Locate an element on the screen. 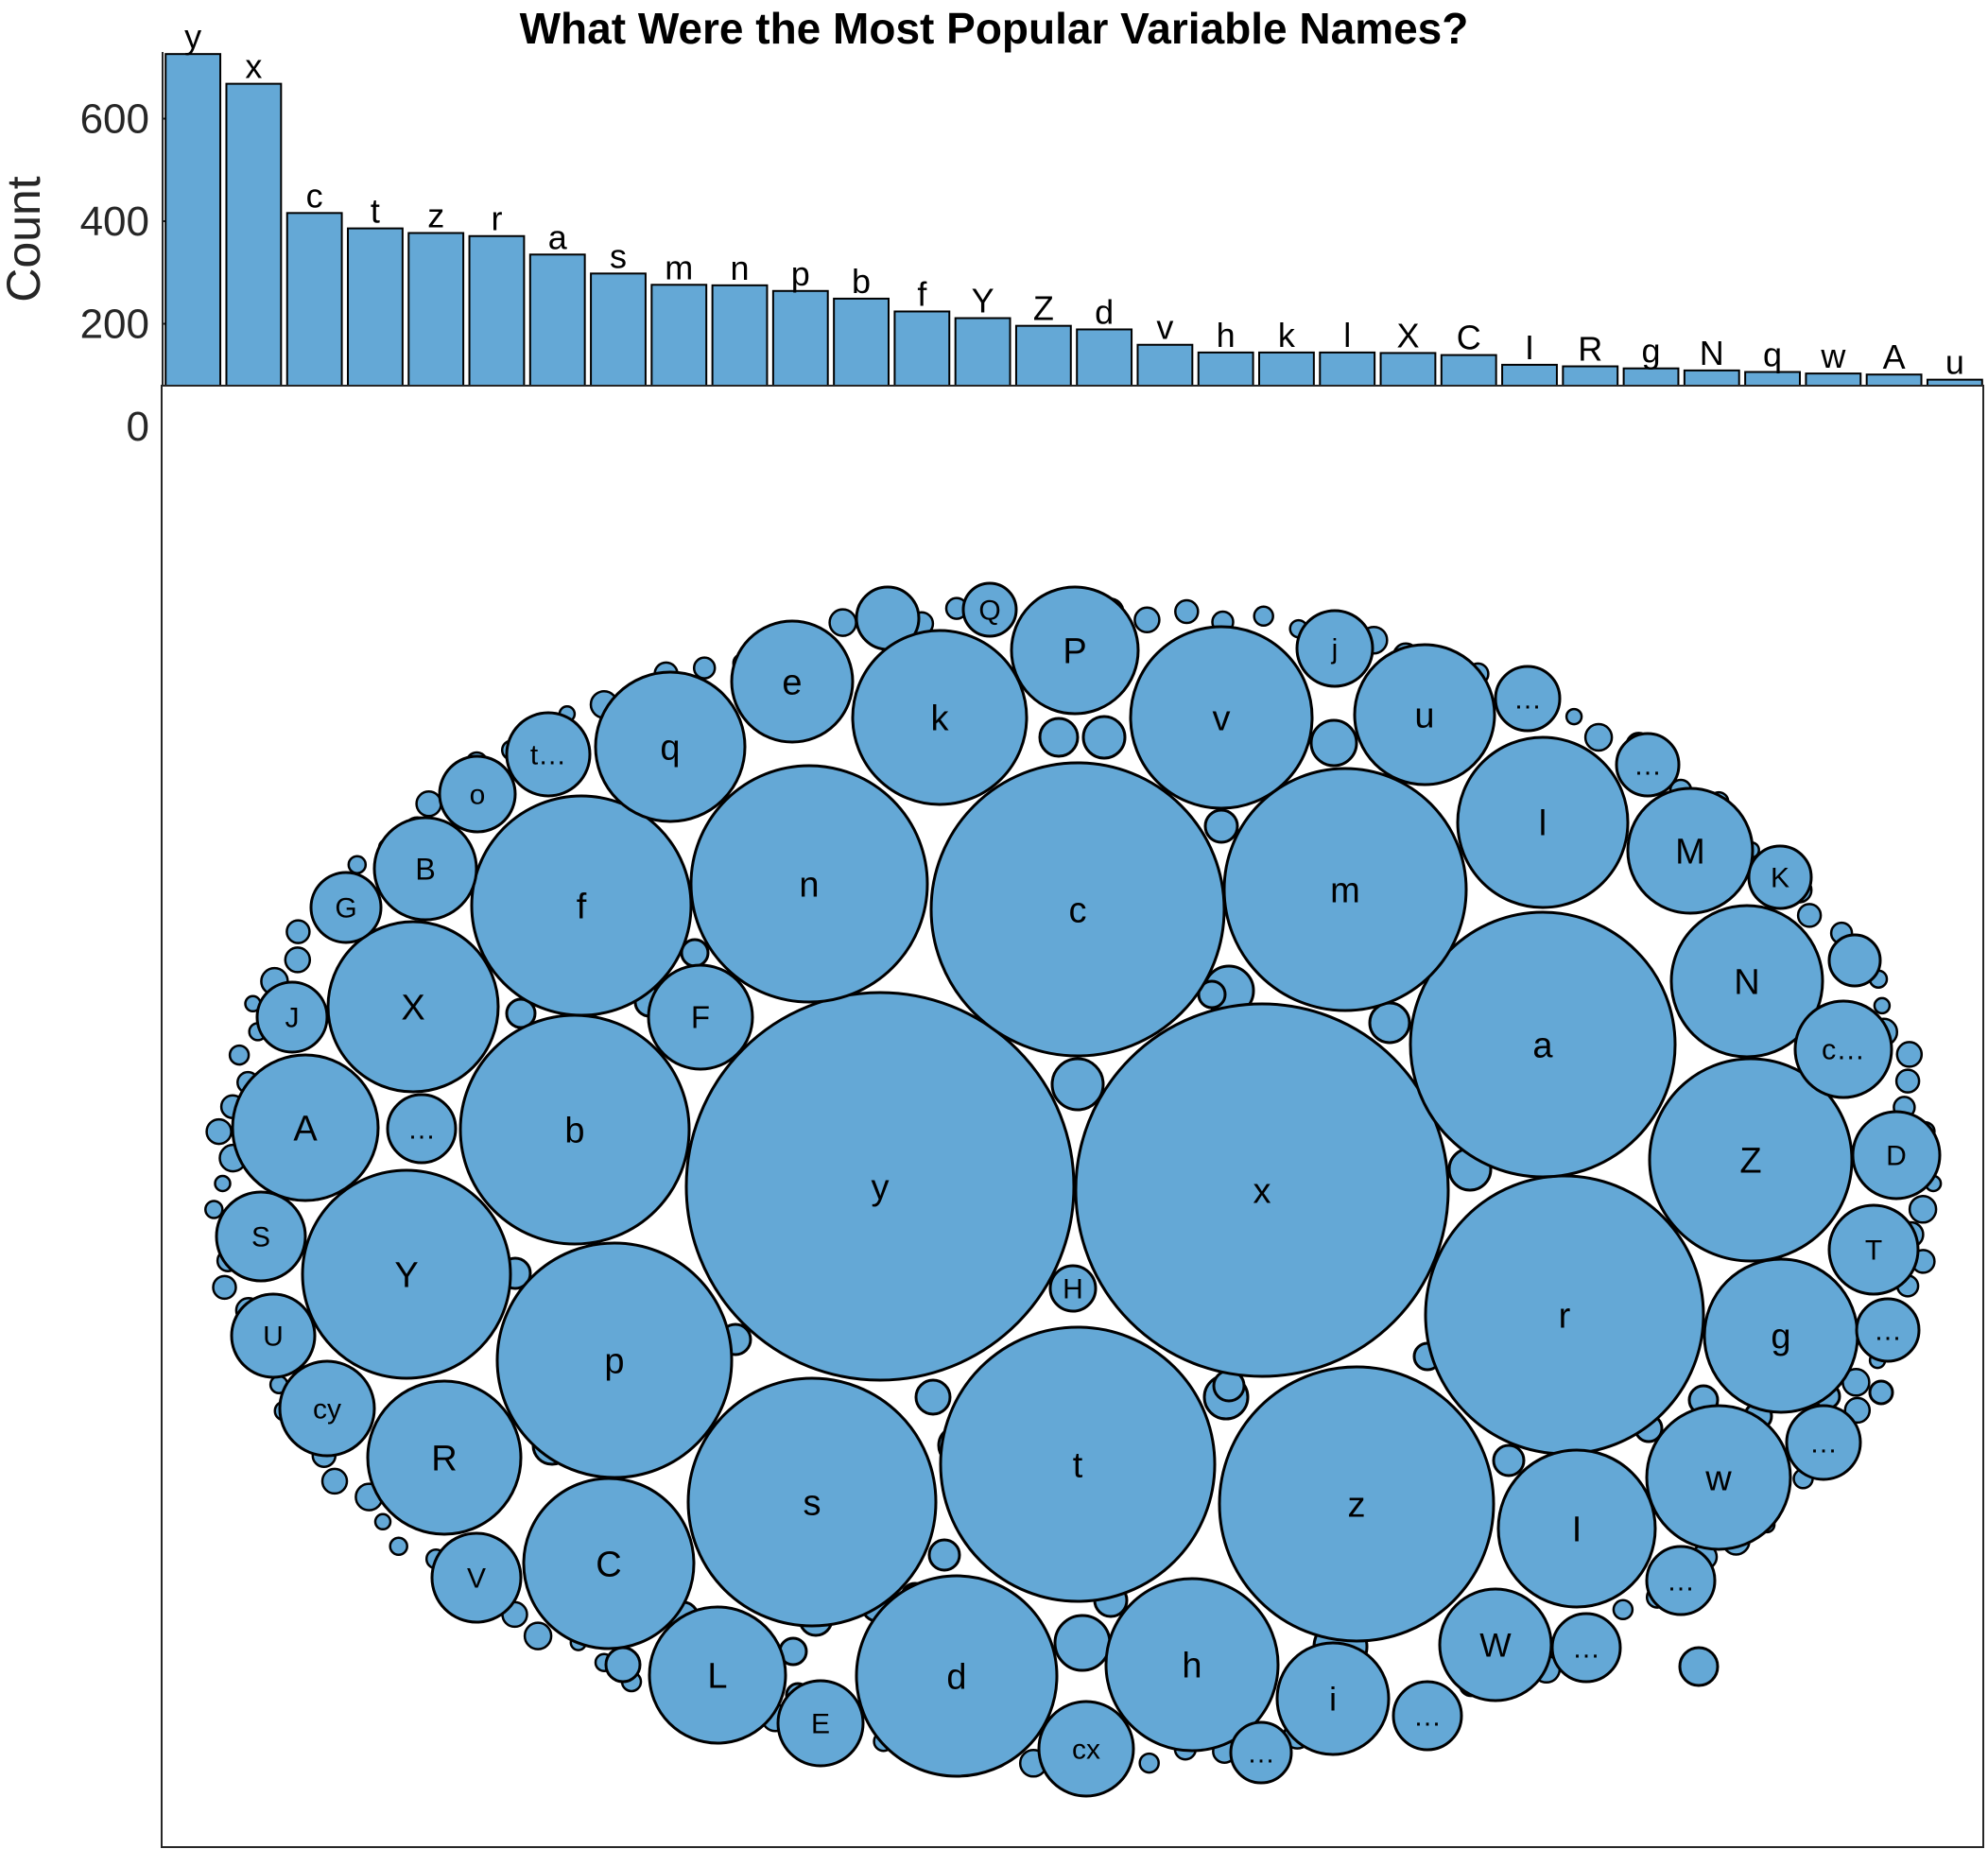 This screenshot has width=1988, height=1849. bubble-label: u is located at coordinates (1424, 715).